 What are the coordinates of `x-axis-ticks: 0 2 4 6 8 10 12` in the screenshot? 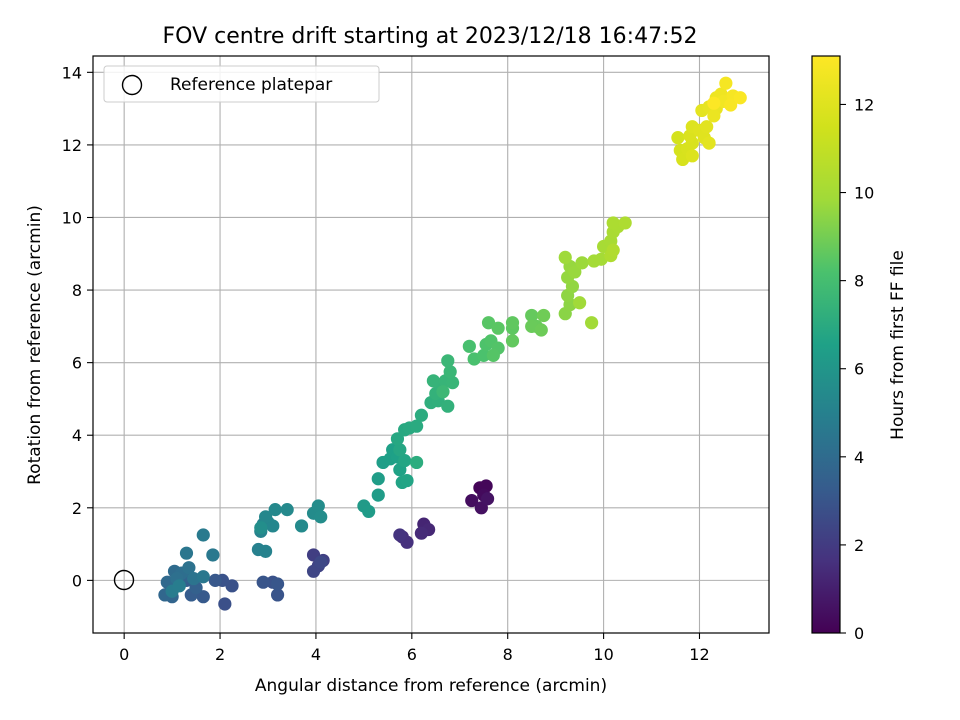 It's located at (414, 648).